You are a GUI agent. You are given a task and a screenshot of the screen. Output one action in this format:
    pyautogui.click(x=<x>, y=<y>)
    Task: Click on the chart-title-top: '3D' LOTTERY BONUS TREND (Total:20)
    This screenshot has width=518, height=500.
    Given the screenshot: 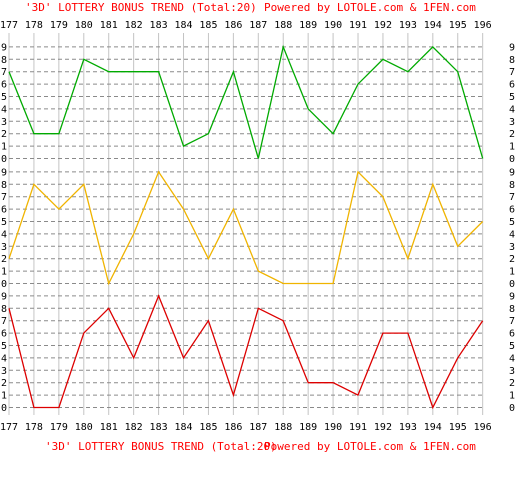 What is the action you would take?
    pyautogui.click(x=141, y=7)
    